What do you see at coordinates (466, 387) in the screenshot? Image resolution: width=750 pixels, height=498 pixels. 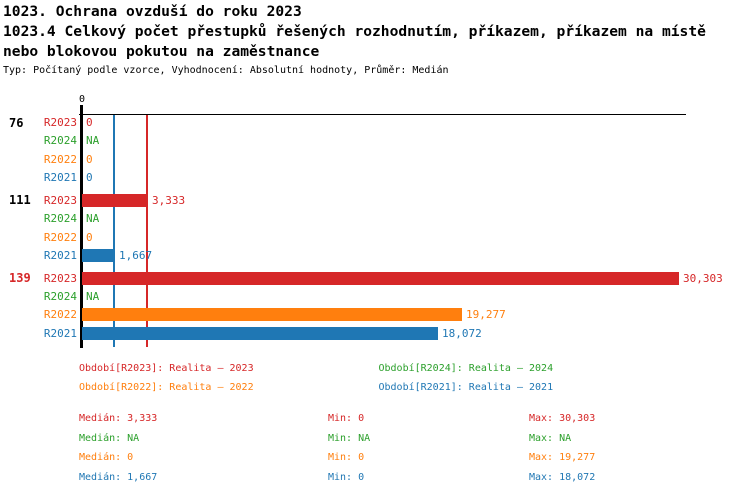 I see `legend-item-r2021: Období[R2021]: Realita – 2021` at bounding box center [466, 387].